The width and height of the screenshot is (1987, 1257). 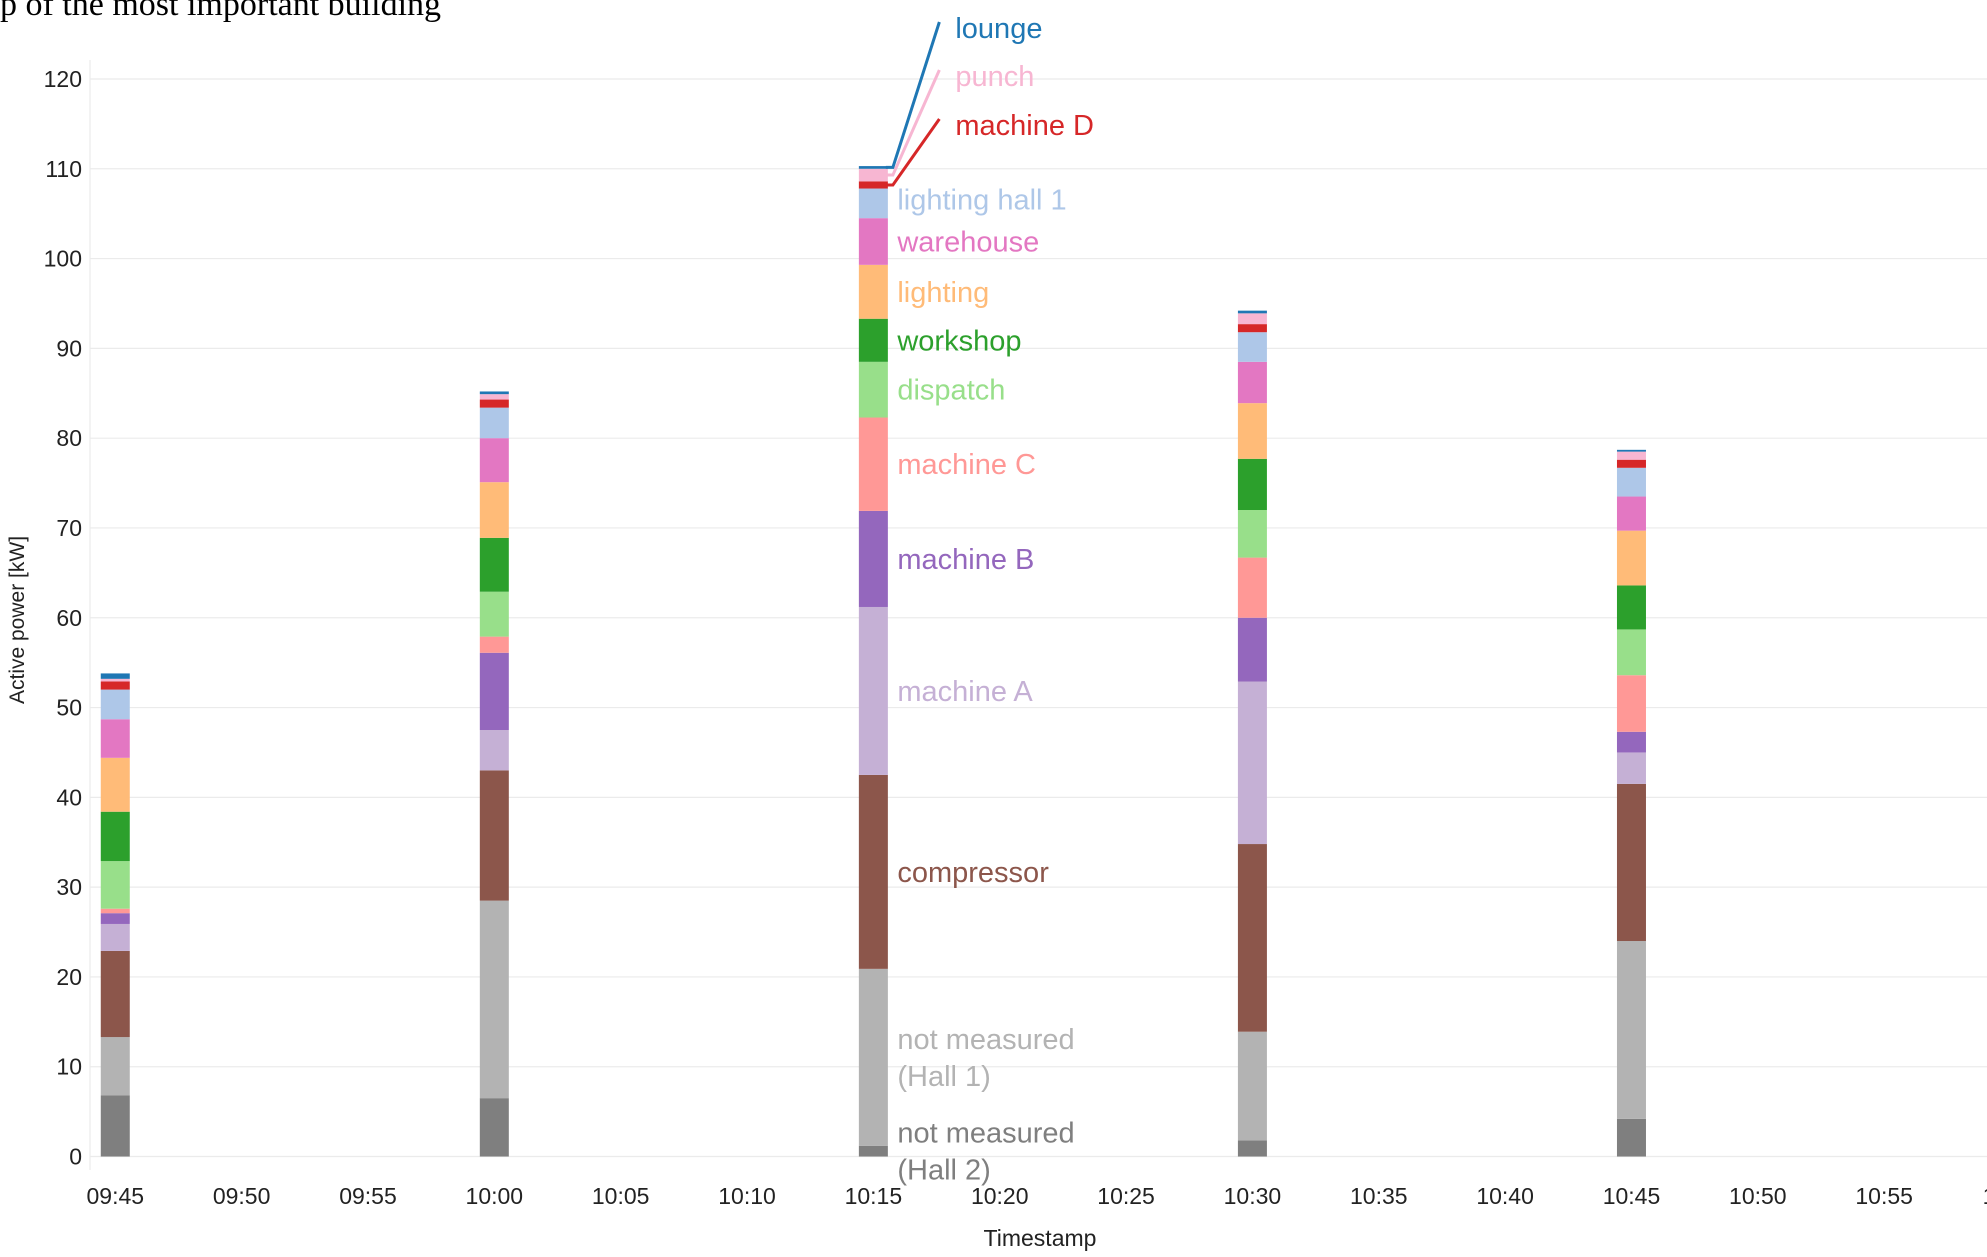 What do you see at coordinates (1126, 1196) in the screenshot?
I see `x-tick-label: 10:25` at bounding box center [1126, 1196].